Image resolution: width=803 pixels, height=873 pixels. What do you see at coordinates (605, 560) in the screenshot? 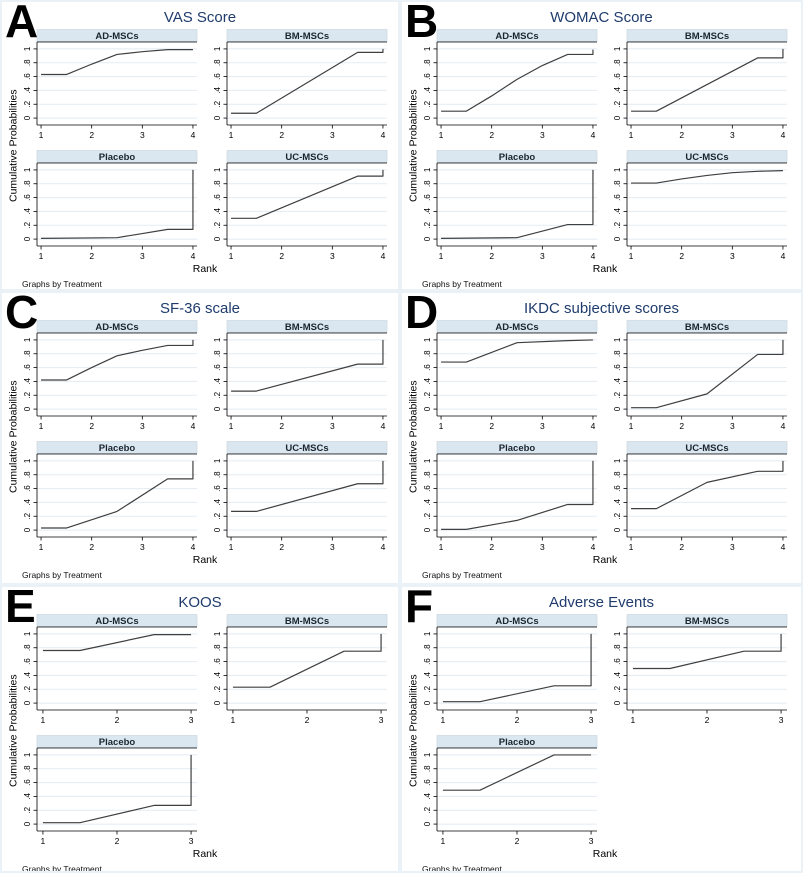
I see `x-axis-label: Rank` at bounding box center [605, 560].